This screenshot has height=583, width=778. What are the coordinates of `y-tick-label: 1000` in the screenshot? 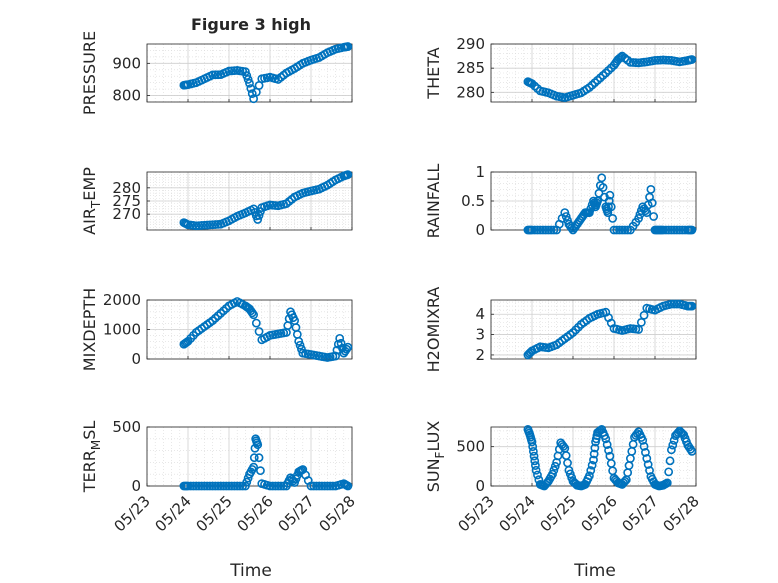 It's located at (122, 330).